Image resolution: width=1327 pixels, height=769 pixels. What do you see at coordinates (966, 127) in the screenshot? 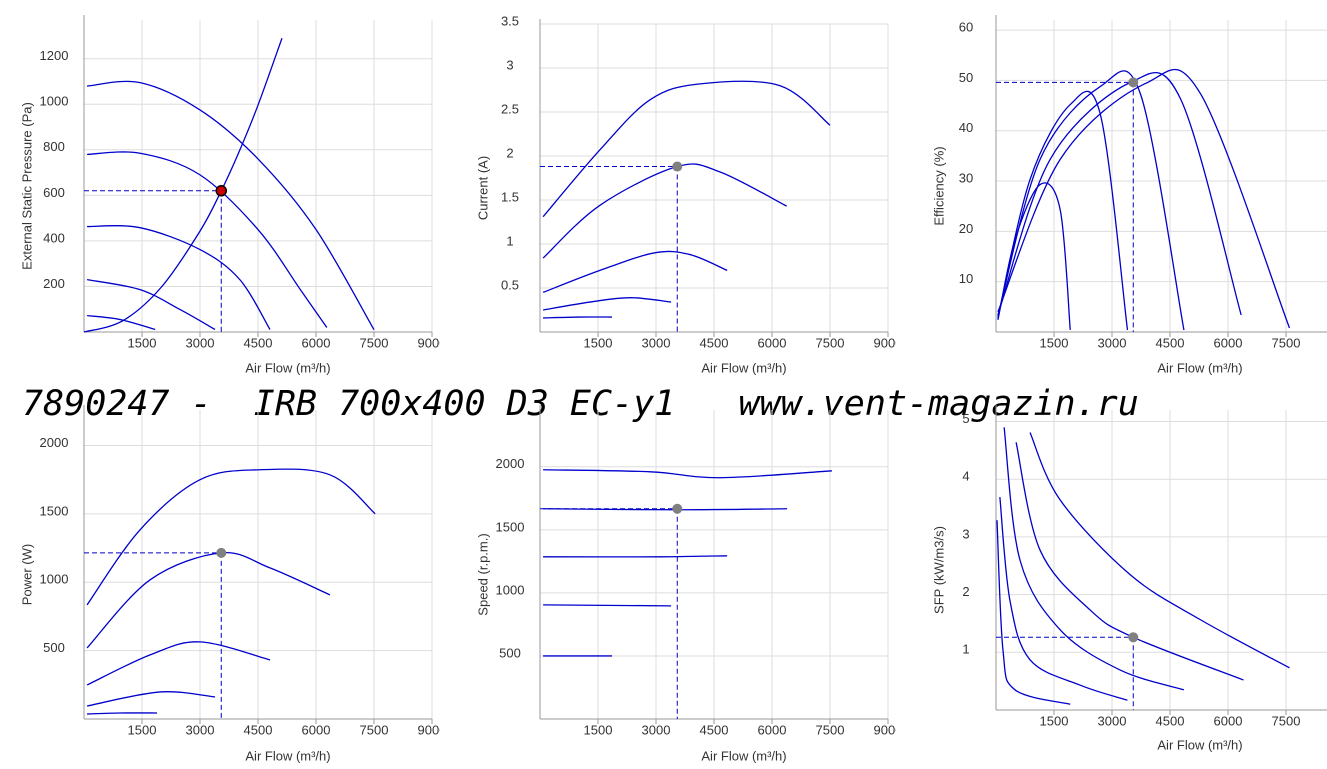
I see `y-tick-label: 40` at bounding box center [966, 127].